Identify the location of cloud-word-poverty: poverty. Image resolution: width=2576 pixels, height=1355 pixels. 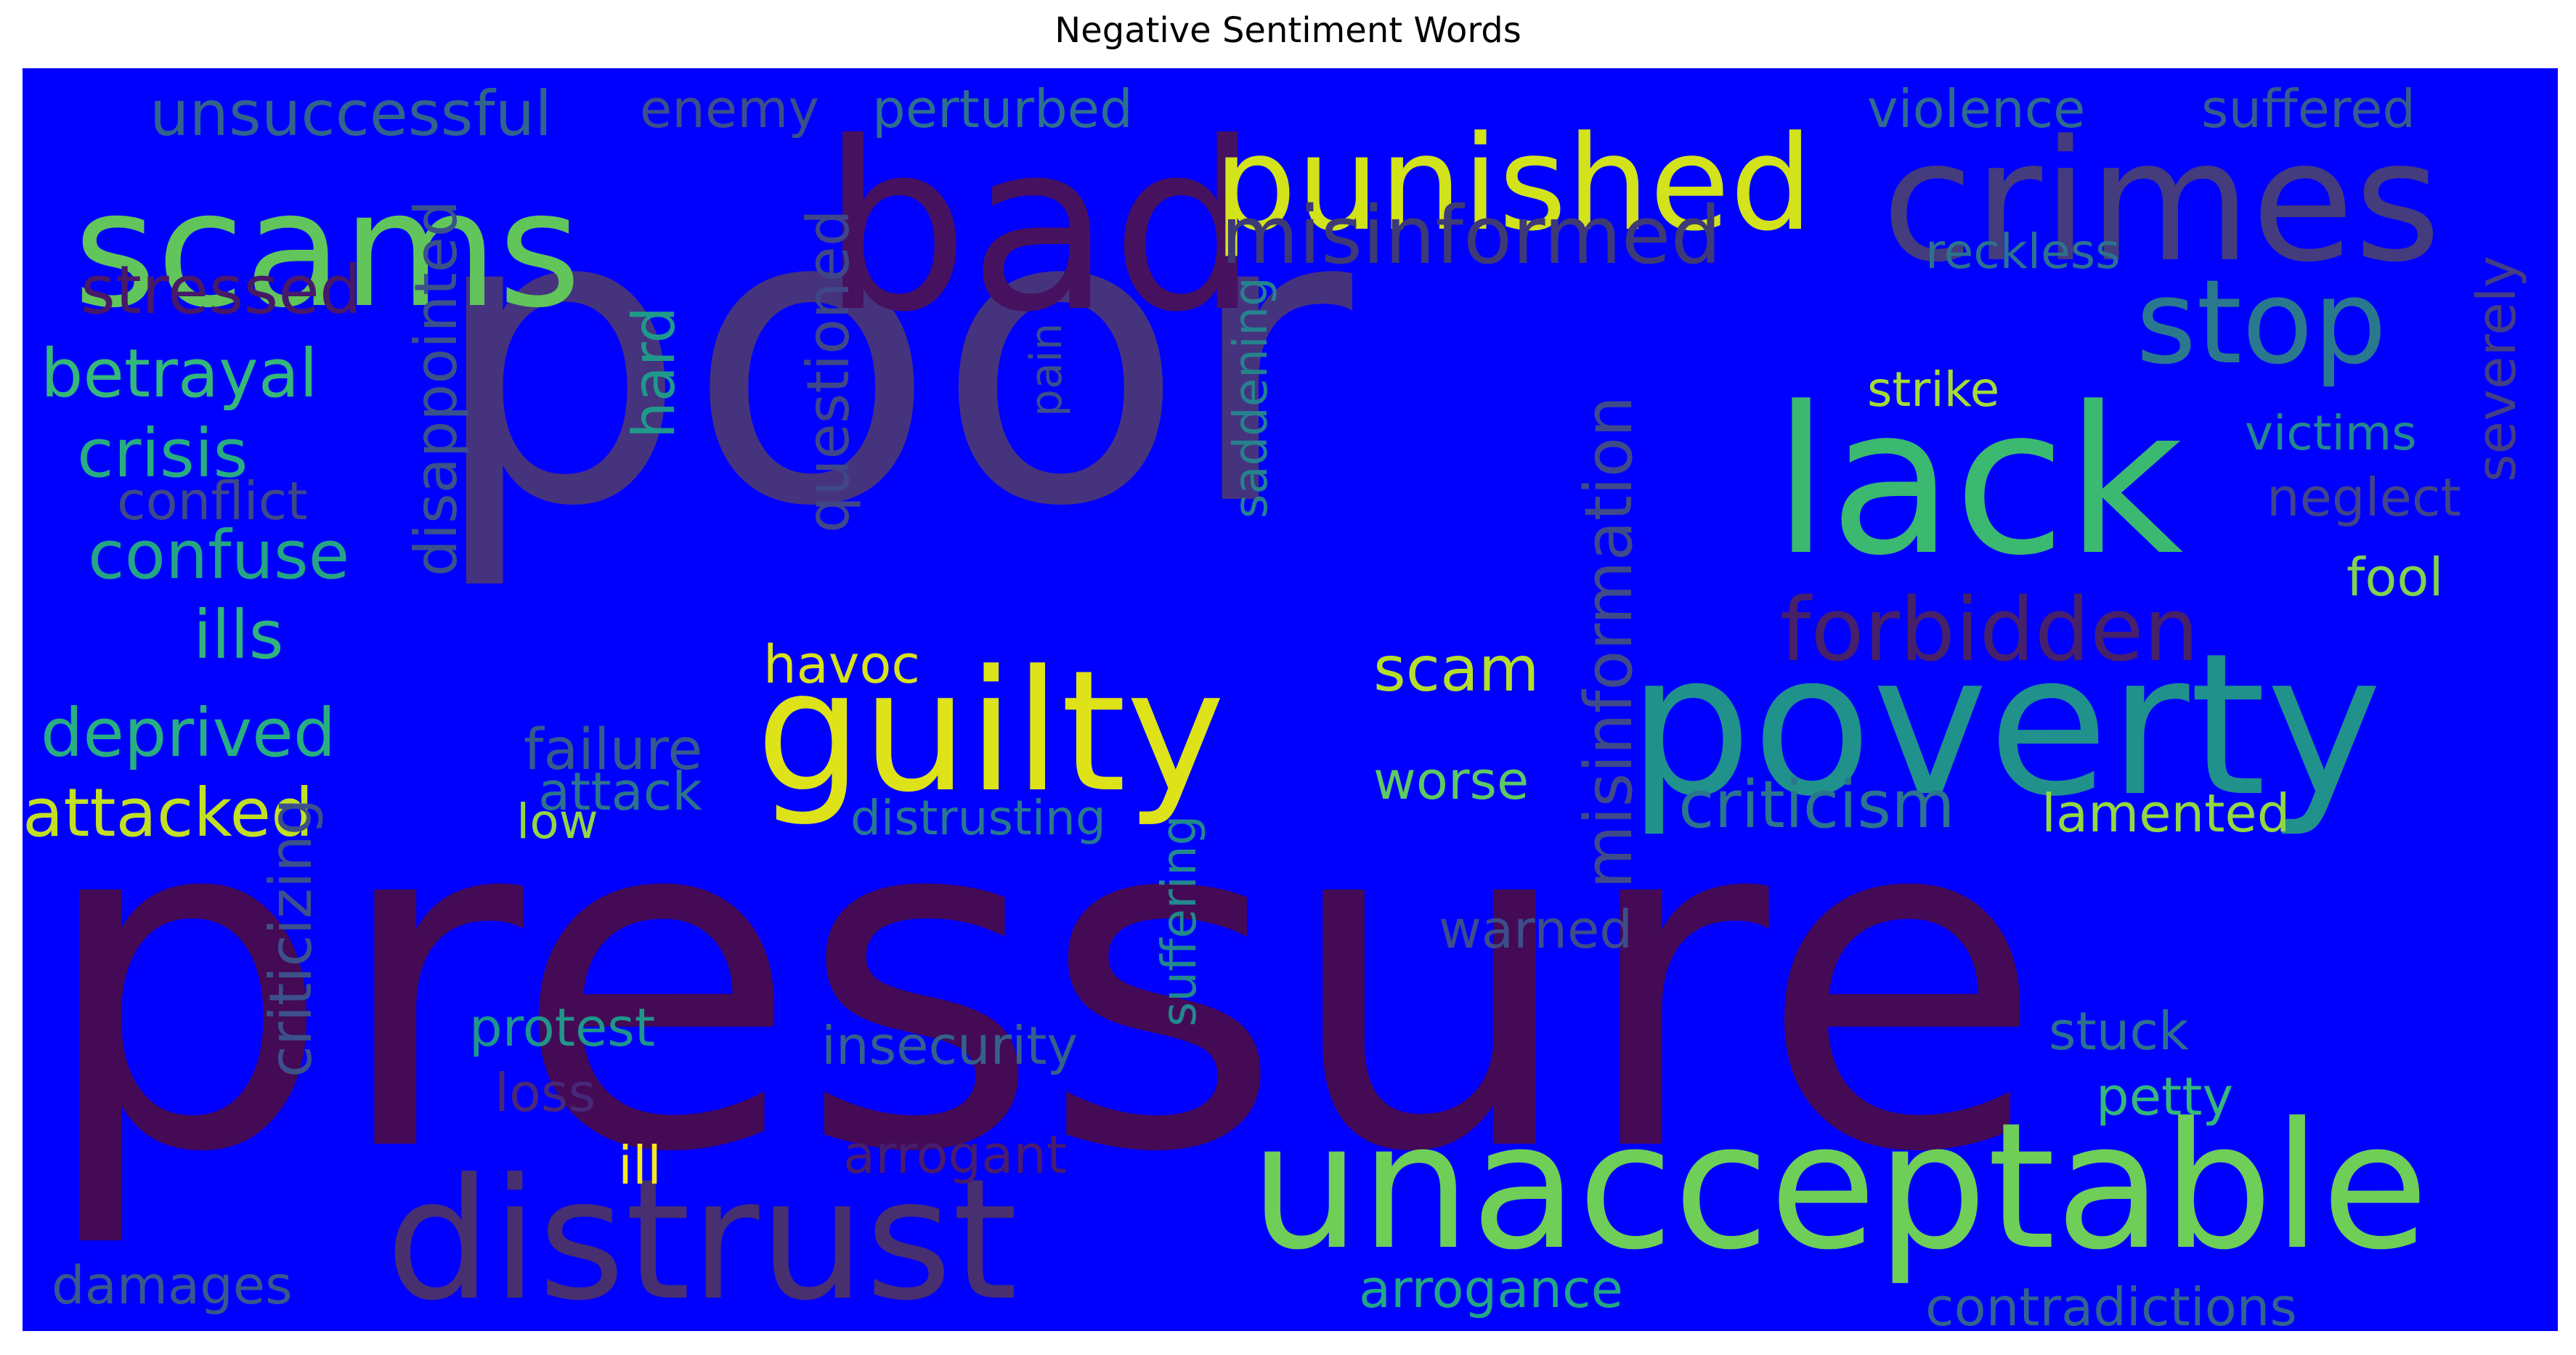
(2006, 725).